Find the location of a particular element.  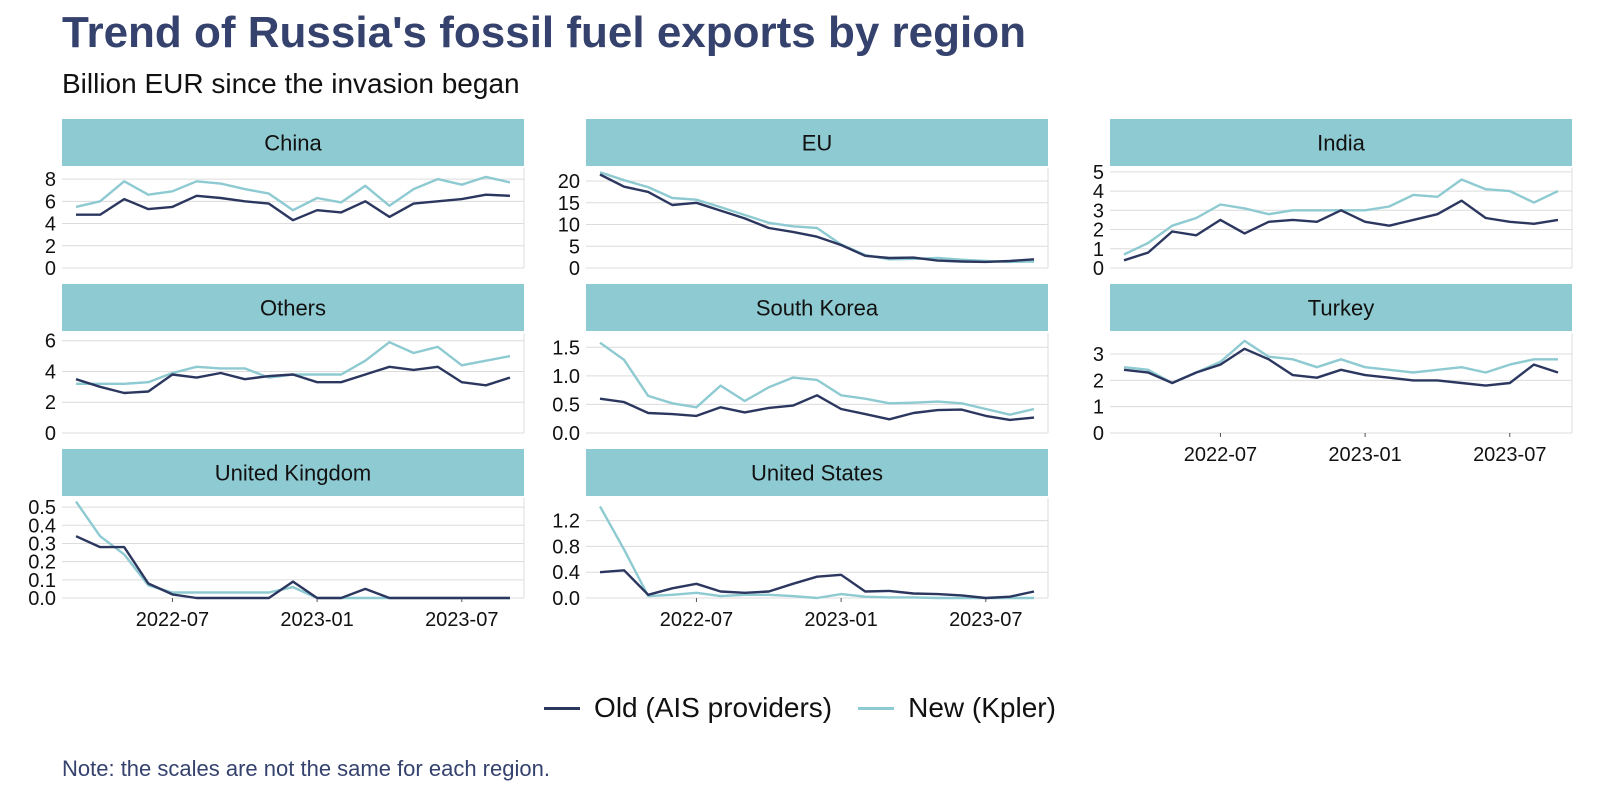

y-tick-label-india: 4 is located at coordinates (1098, 192).